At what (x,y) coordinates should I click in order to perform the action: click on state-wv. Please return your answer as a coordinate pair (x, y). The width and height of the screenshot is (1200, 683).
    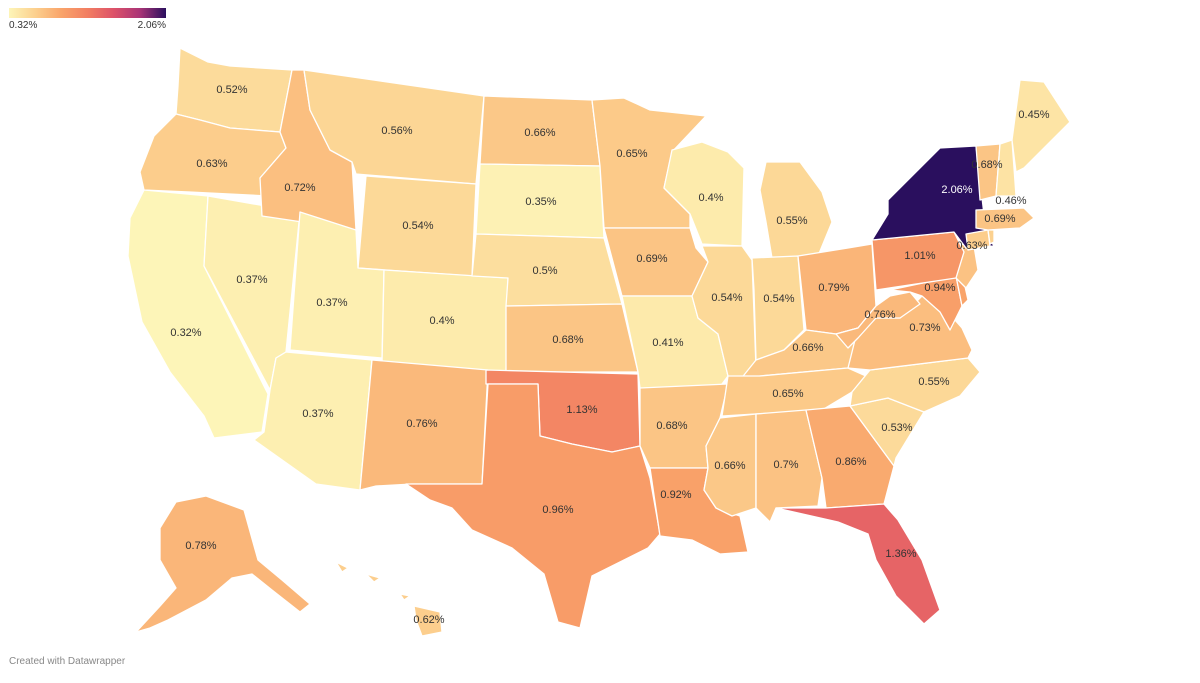
    Looking at the image, I should click on (878, 320).